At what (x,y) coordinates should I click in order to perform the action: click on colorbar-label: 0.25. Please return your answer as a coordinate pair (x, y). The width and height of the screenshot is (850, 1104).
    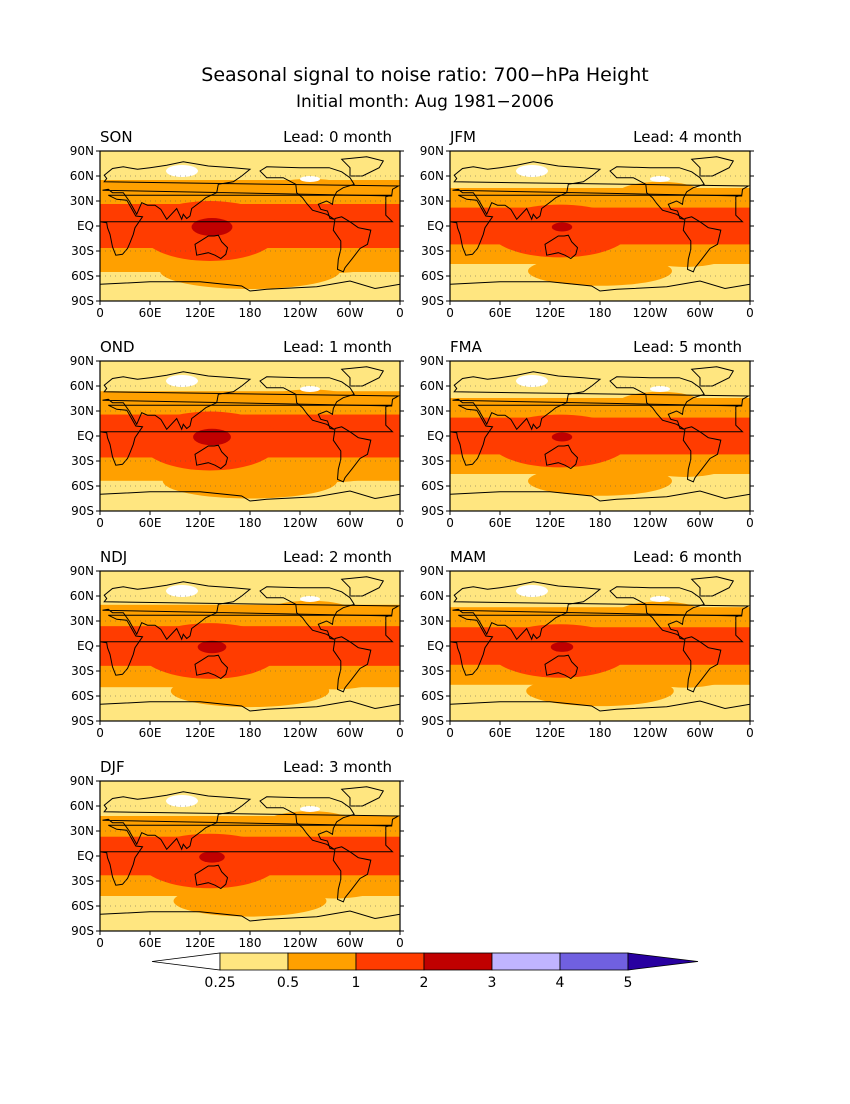
    Looking at the image, I should click on (219, 983).